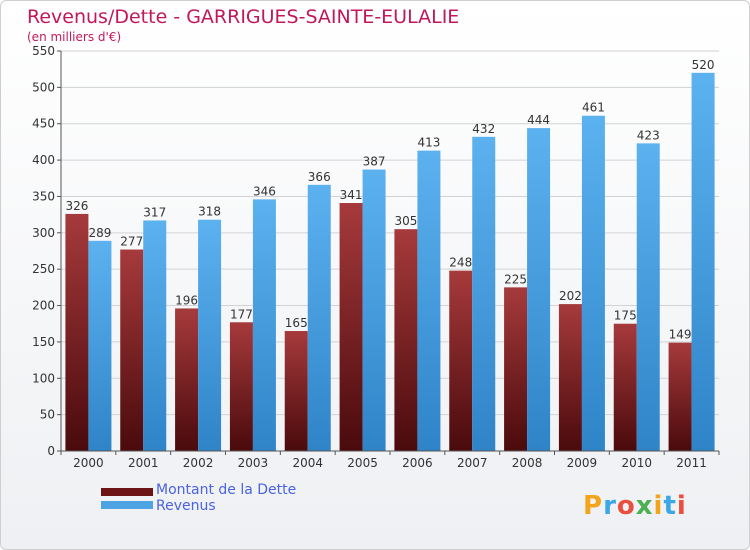 The width and height of the screenshot is (750, 550). I want to click on chart-subtitle: (en milliers d'€), so click(74, 37).